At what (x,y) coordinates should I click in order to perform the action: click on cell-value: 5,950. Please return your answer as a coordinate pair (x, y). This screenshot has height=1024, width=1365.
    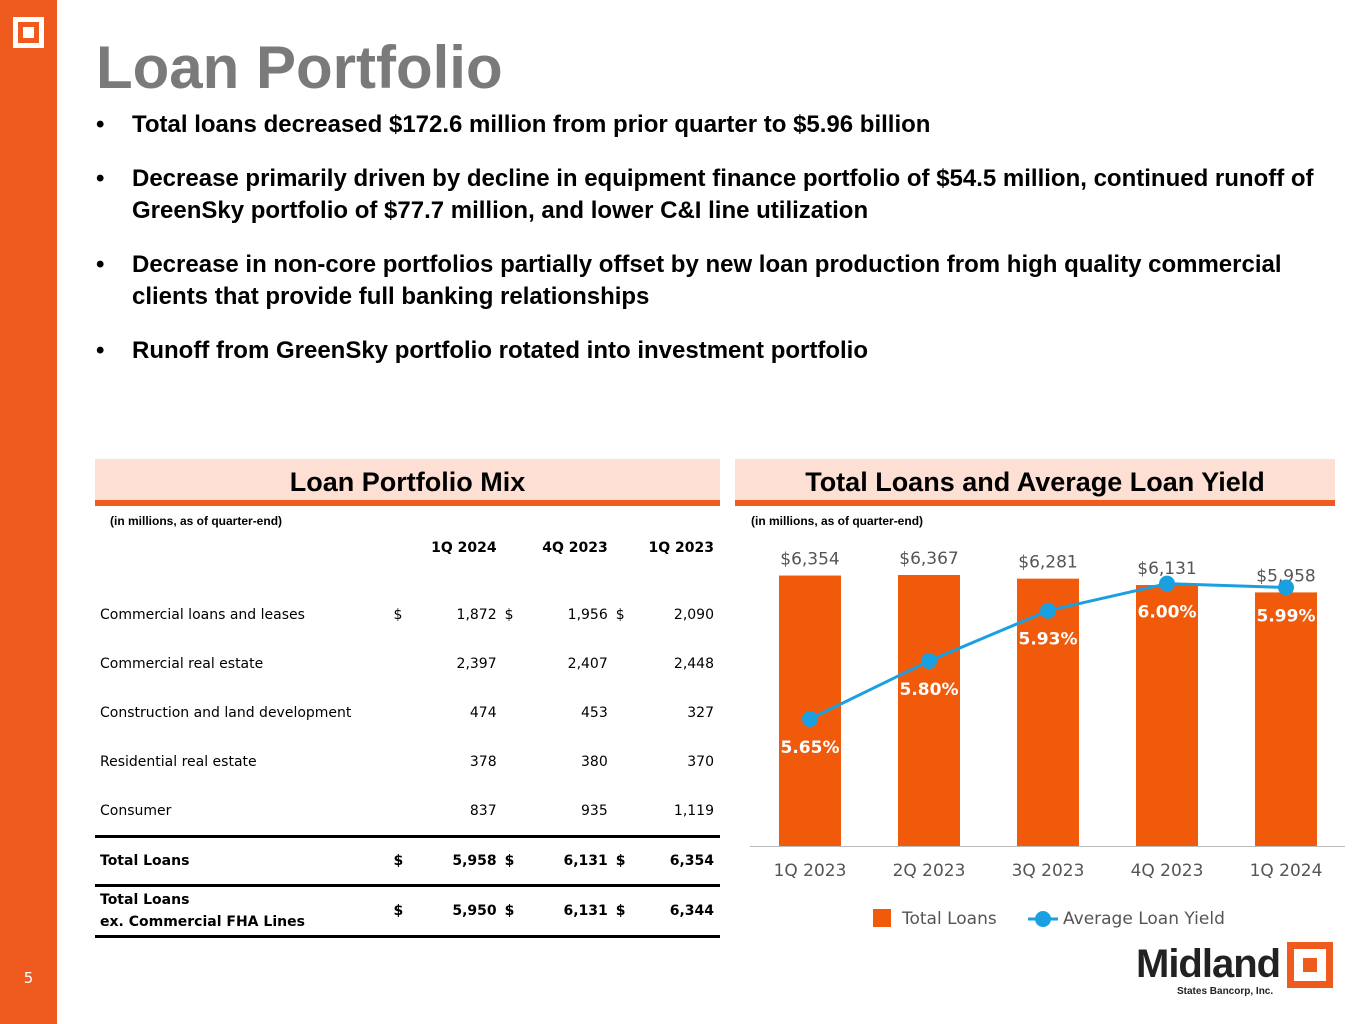
    Looking at the image, I should click on (458, 911).